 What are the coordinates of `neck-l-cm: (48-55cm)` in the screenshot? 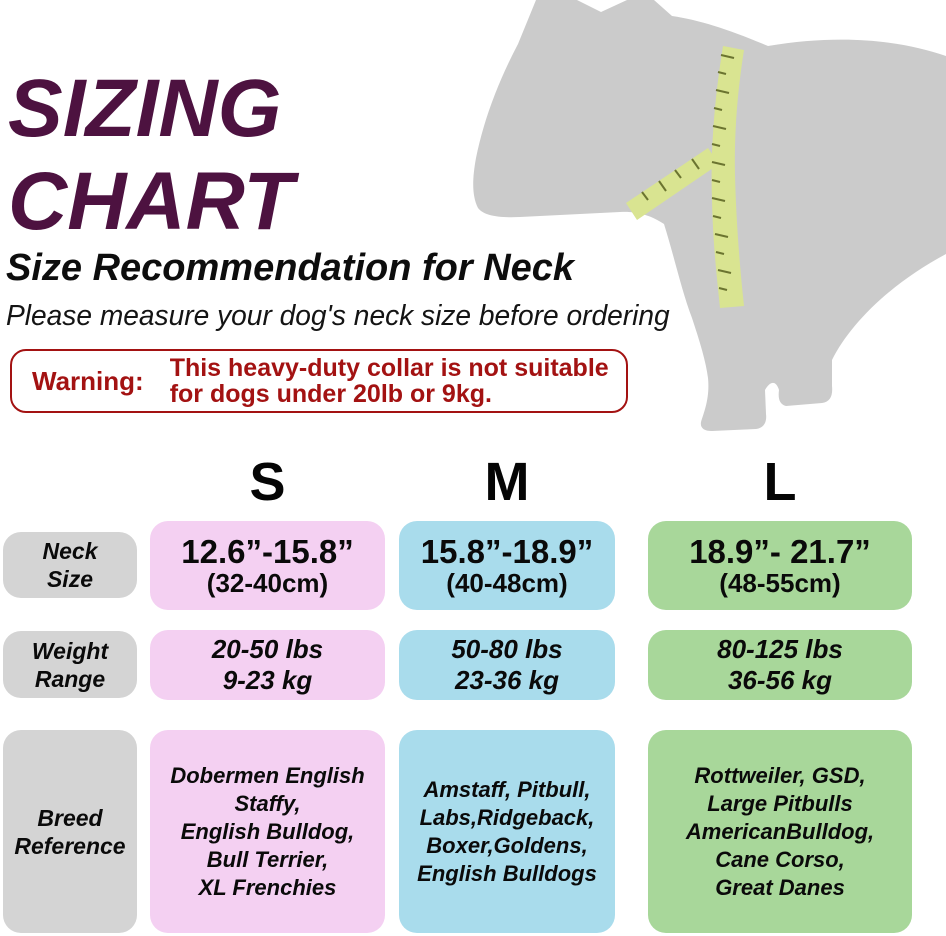 It's located at (780, 583).